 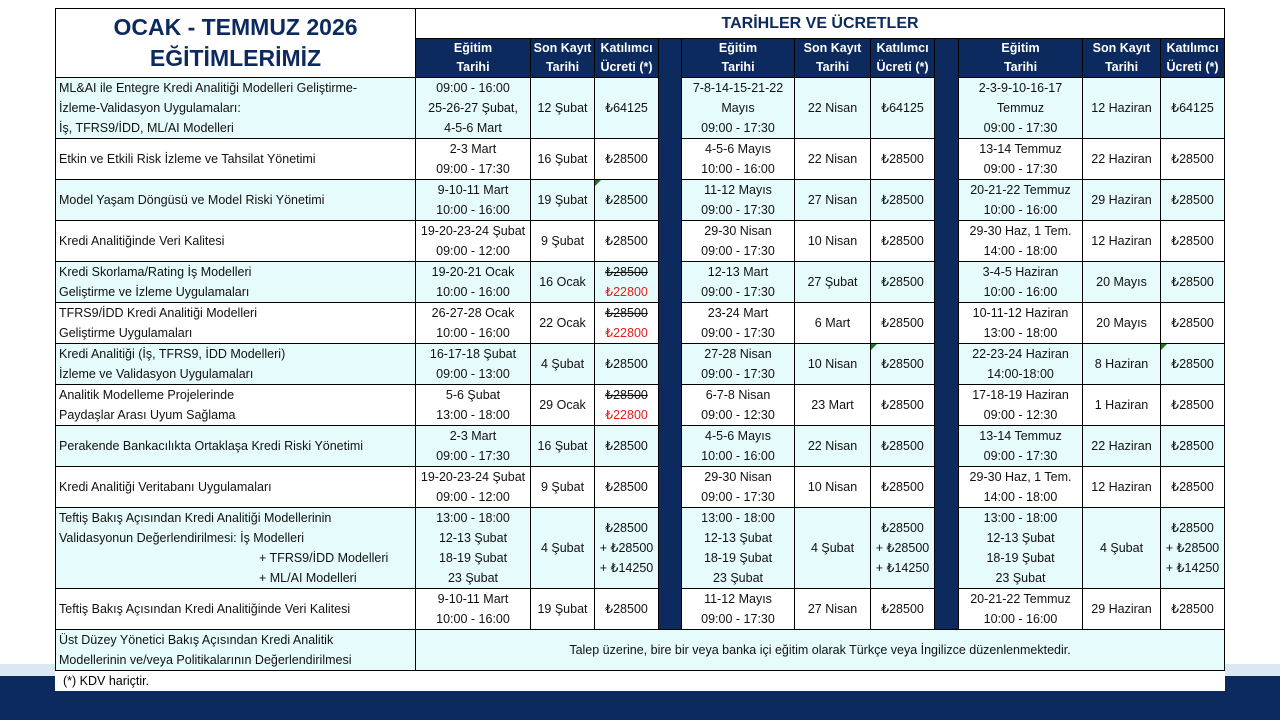 What do you see at coordinates (1020, 558) in the screenshot?
I see `training-date-line: 18-19 Şubat` at bounding box center [1020, 558].